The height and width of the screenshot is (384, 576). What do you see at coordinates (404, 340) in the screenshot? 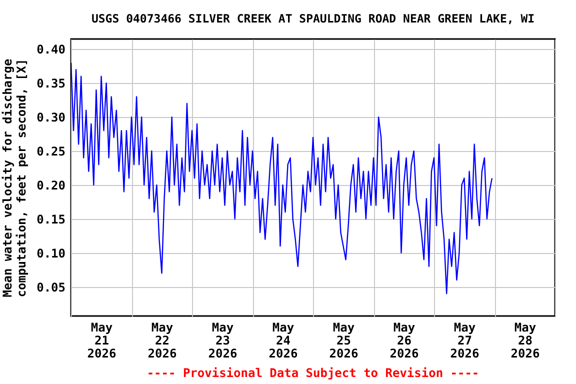
I see `x-tick-label: May 26 2026` at bounding box center [404, 340].